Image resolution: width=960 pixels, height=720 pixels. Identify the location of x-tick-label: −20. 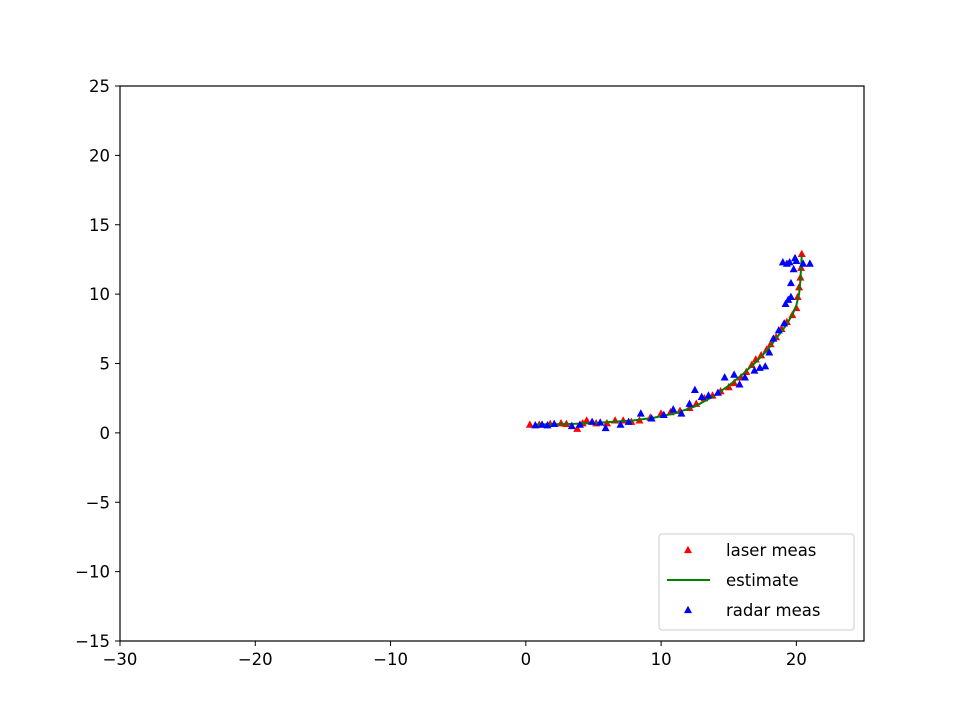
(255, 659).